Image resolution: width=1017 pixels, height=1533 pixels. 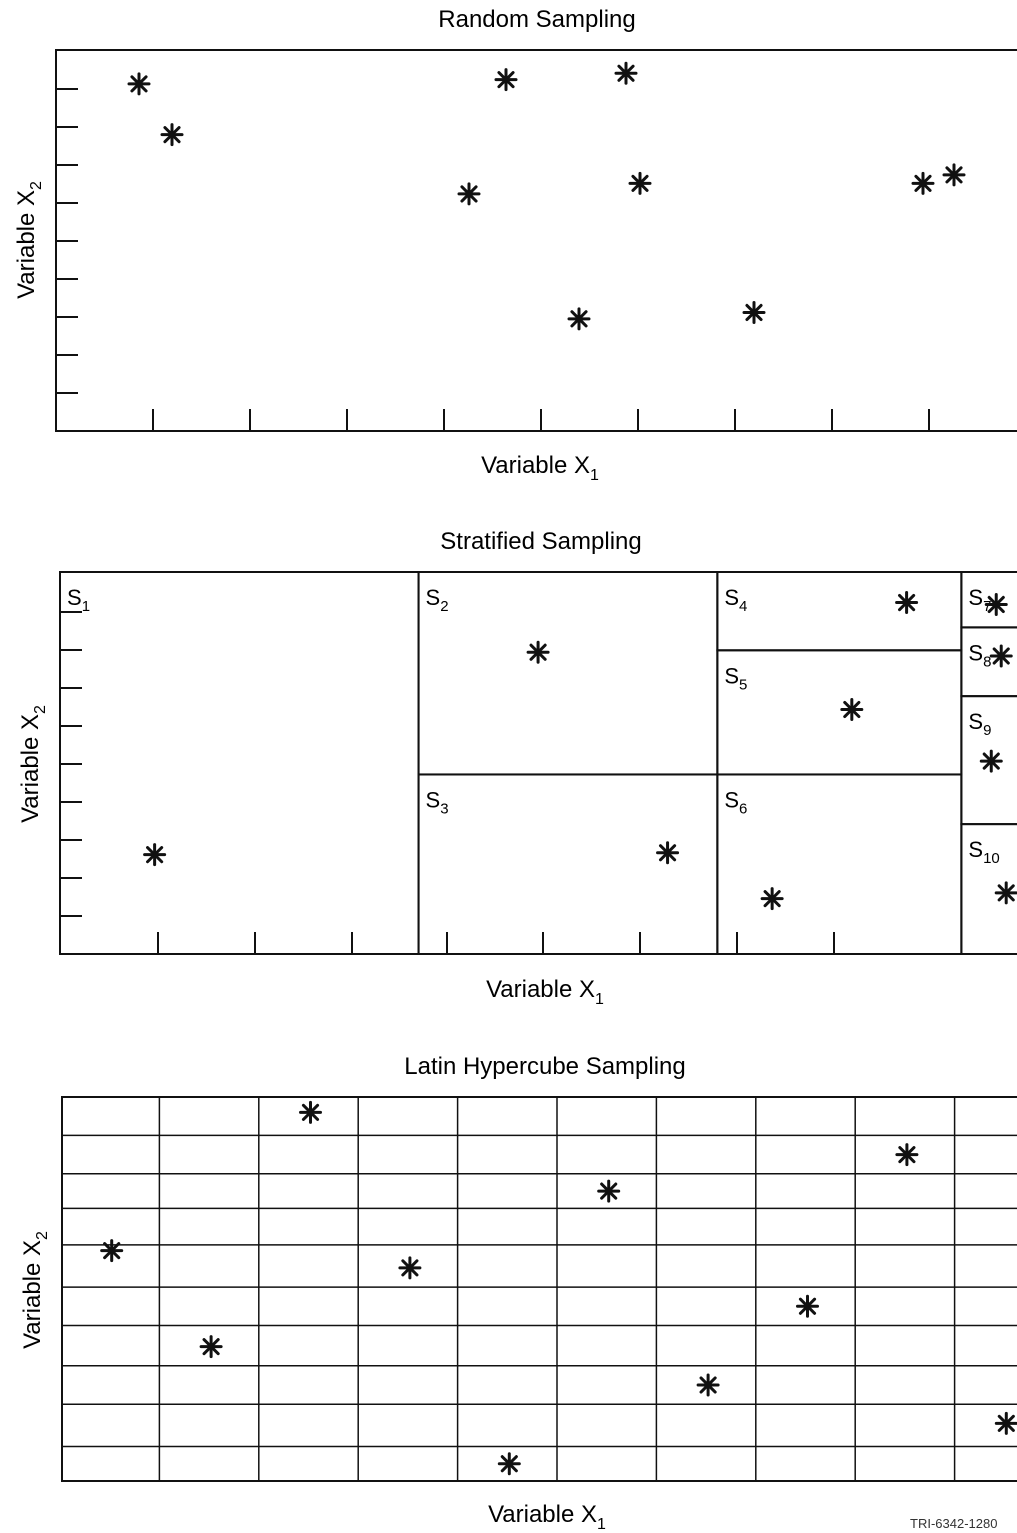 I want to click on points, so click(x=546, y=196).